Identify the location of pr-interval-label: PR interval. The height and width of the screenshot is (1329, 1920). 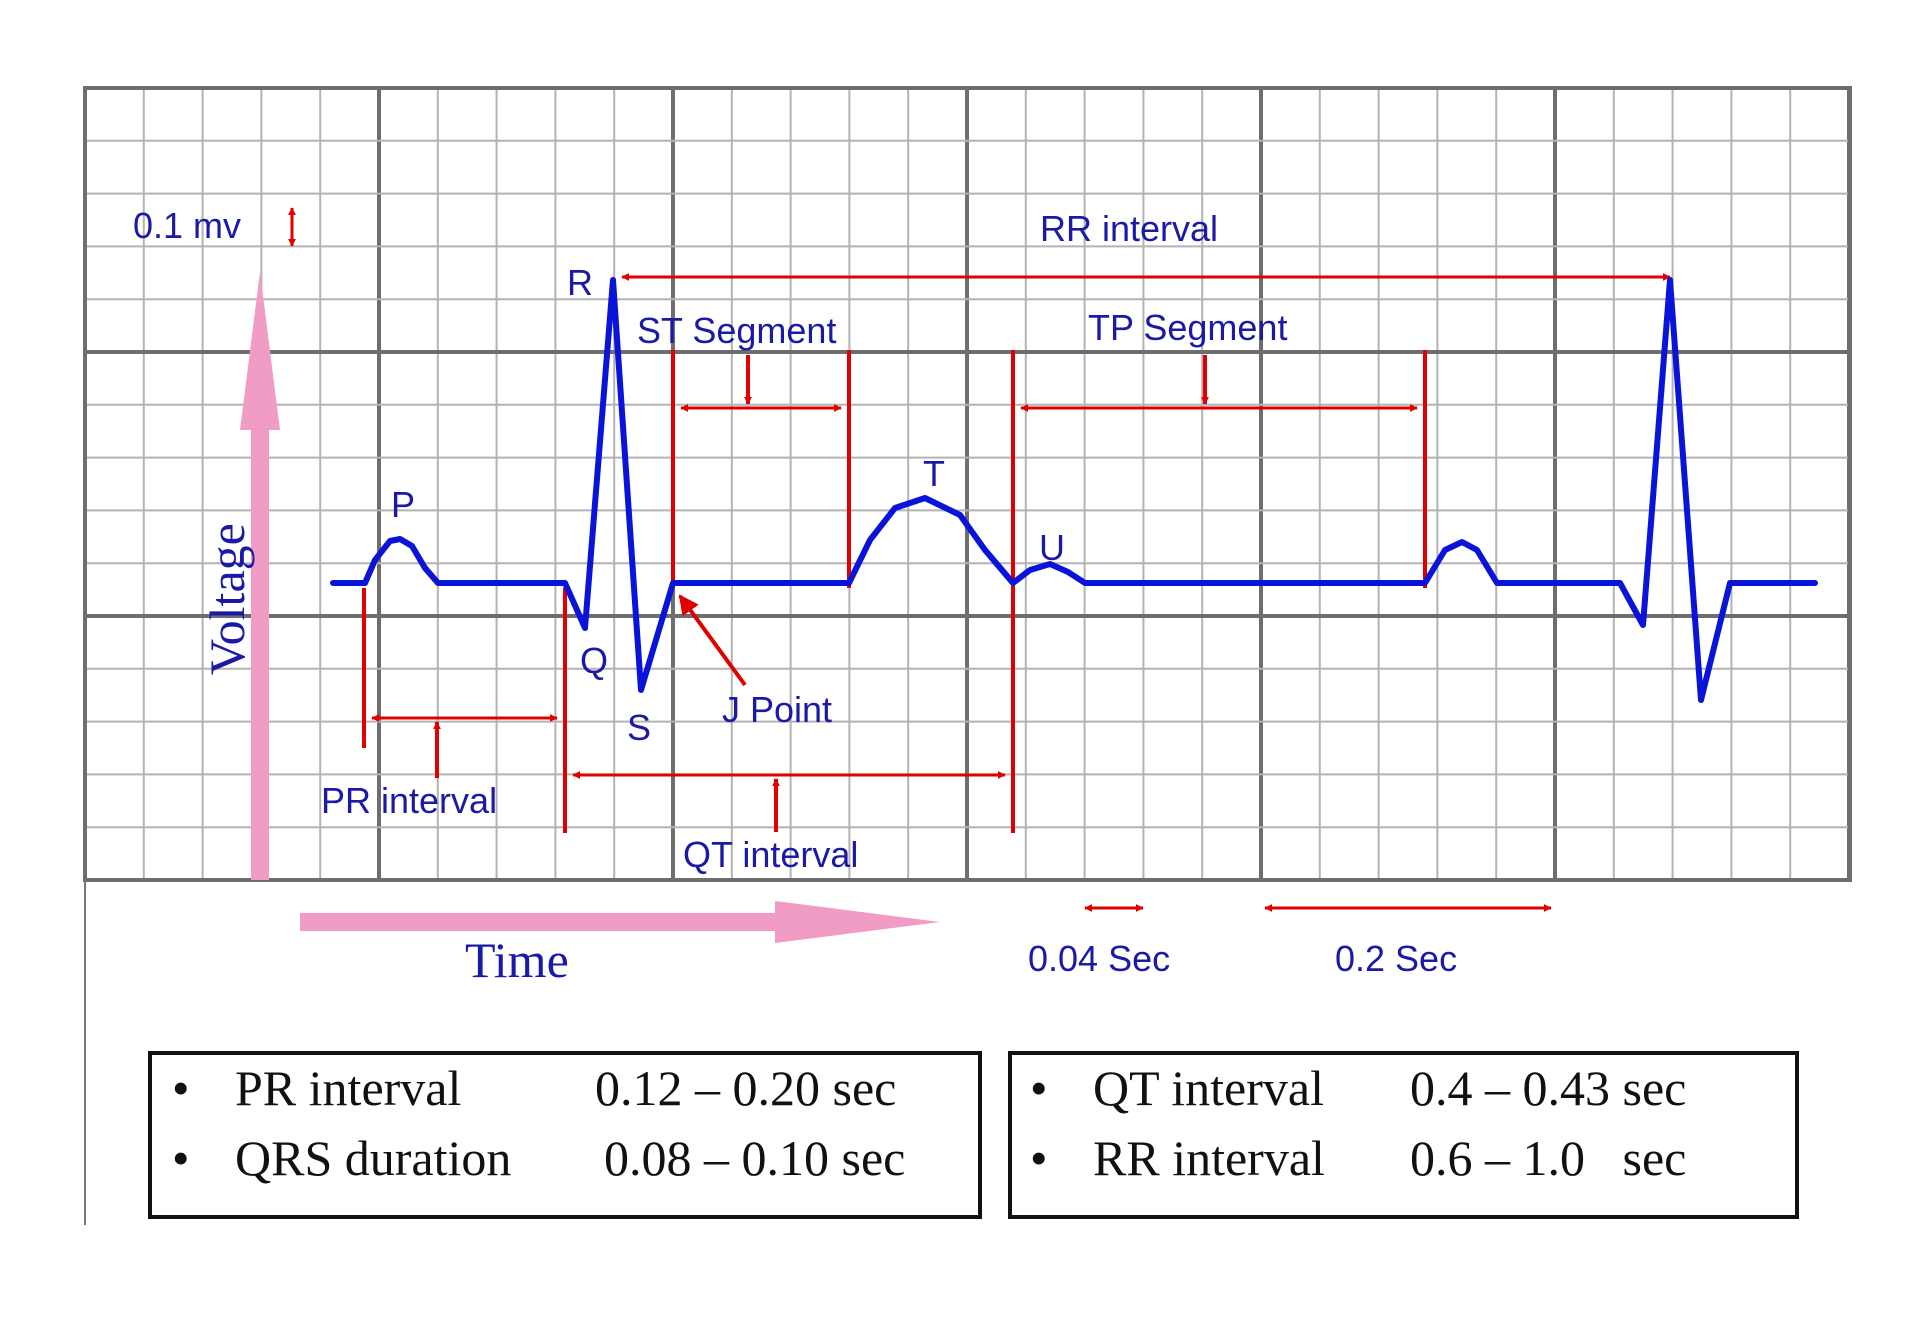
(409, 800).